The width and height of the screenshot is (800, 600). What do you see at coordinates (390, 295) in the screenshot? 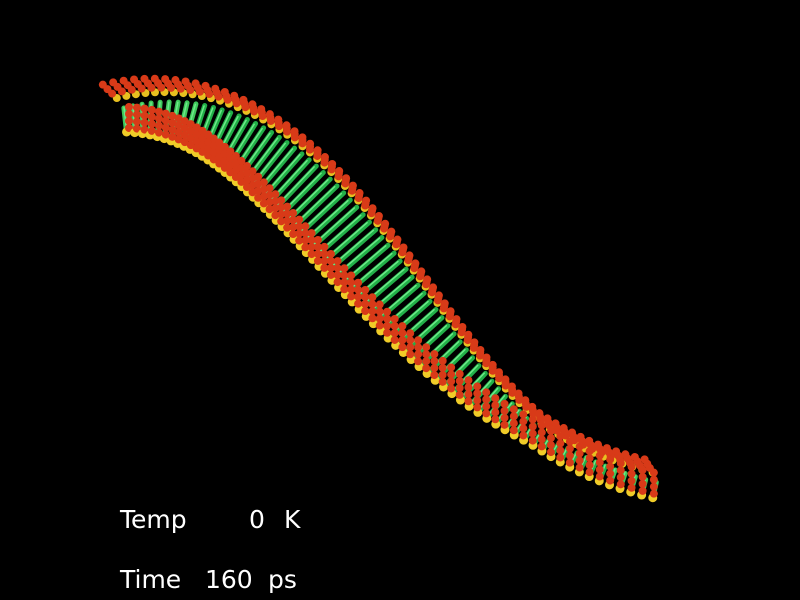
I see `backbone-strand` at bounding box center [390, 295].